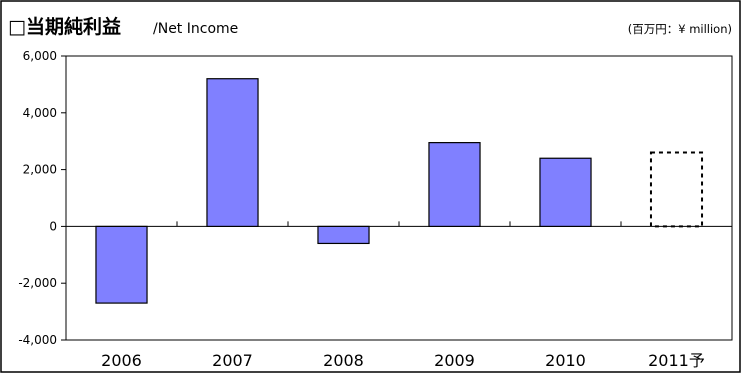 This screenshot has width=742, height=378. What do you see at coordinates (195, 29) in the screenshot?
I see `chart-subtitle: /Net Income` at bounding box center [195, 29].